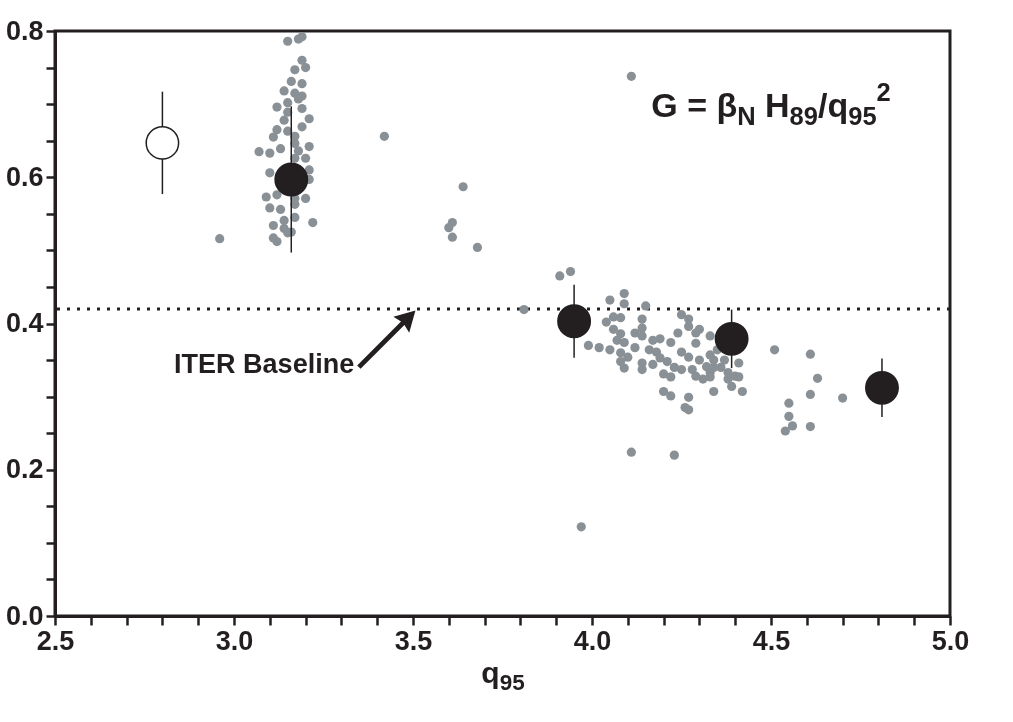  I want to click on y-tick-label: 0.4, so click(24, 323).